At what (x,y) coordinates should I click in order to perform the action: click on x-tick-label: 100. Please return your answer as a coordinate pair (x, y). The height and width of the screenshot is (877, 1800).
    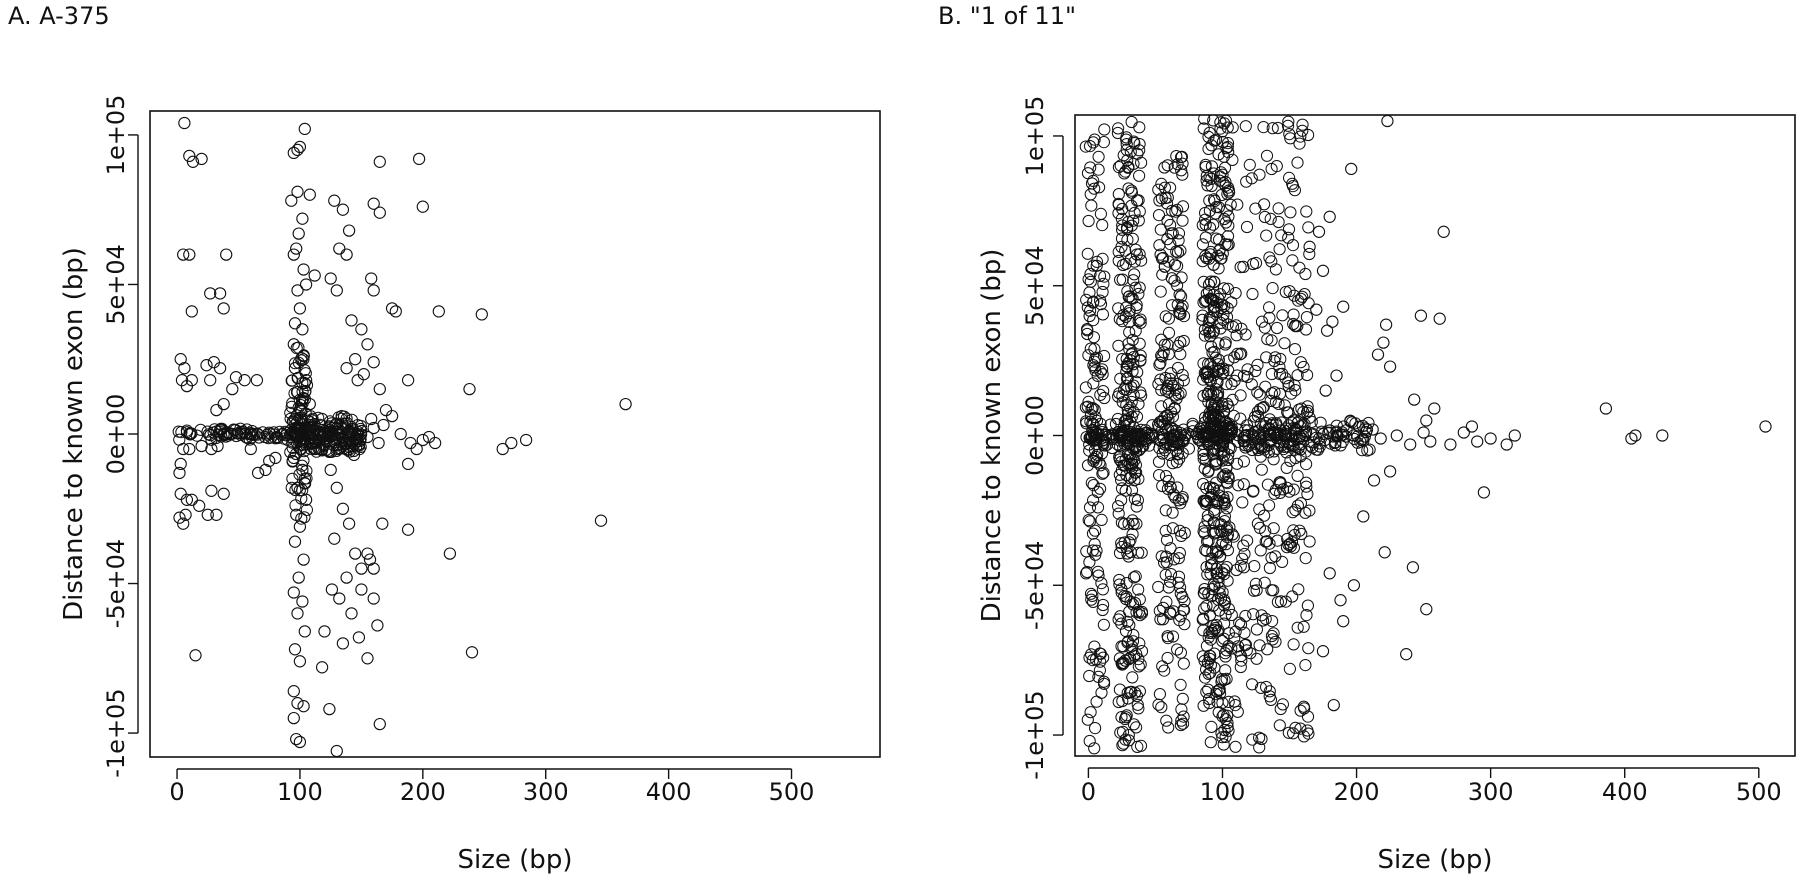
    Looking at the image, I should click on (1223, 792).